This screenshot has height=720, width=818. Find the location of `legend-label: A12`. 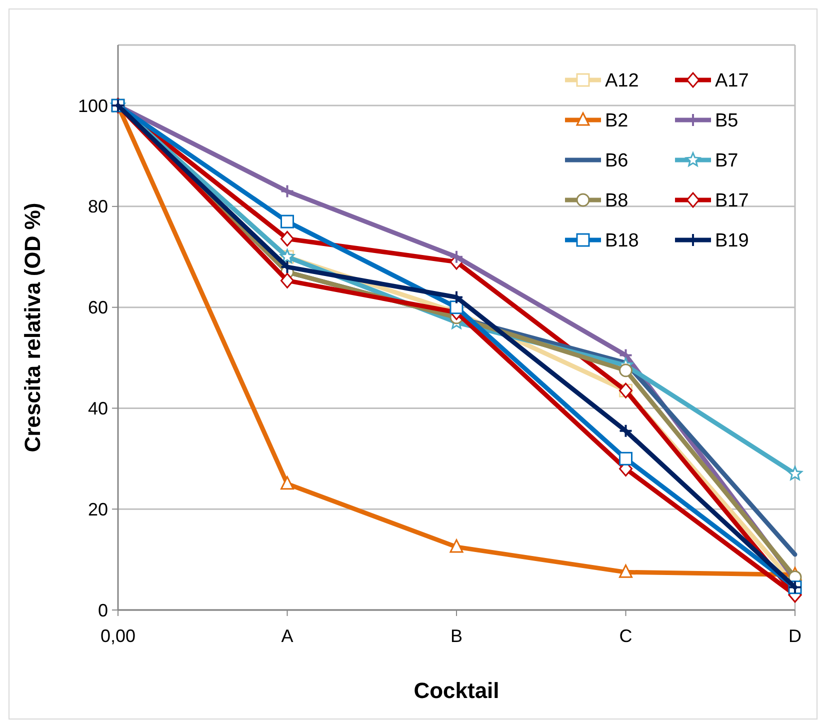

legend-label: A12 is located at coordinates (622, 81).